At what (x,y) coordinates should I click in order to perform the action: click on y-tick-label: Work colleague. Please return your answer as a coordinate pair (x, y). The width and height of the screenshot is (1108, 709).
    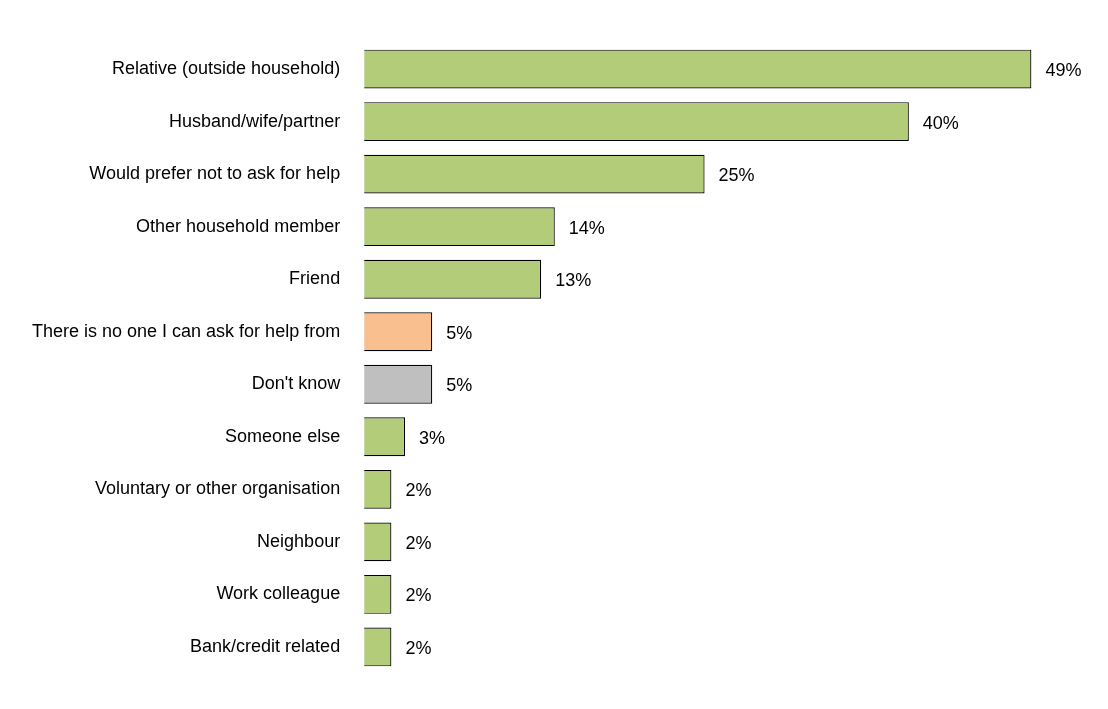
    Looking at the image, I should click on (278, 593).